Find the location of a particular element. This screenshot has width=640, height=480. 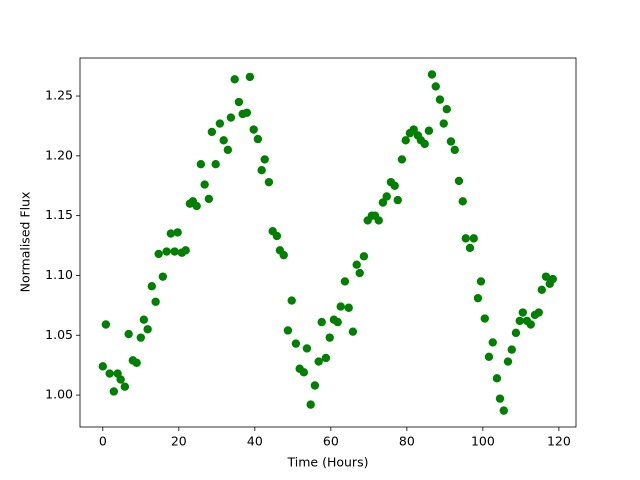

y-tick-label: 1.05 is located at coordinates (59, 334).